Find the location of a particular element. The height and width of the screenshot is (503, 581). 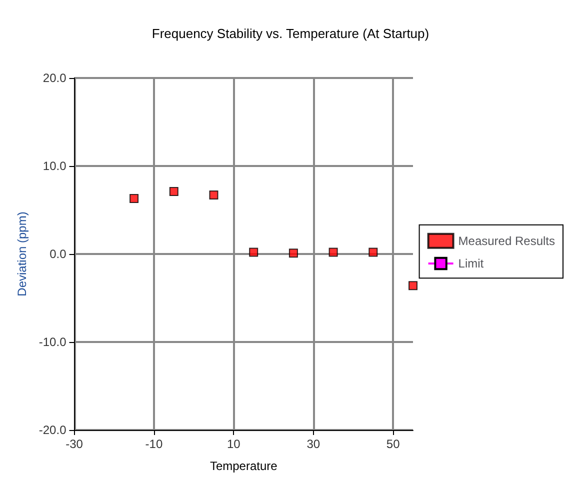

y-tick-label: 0.0 is located at coordinates (58, 254).